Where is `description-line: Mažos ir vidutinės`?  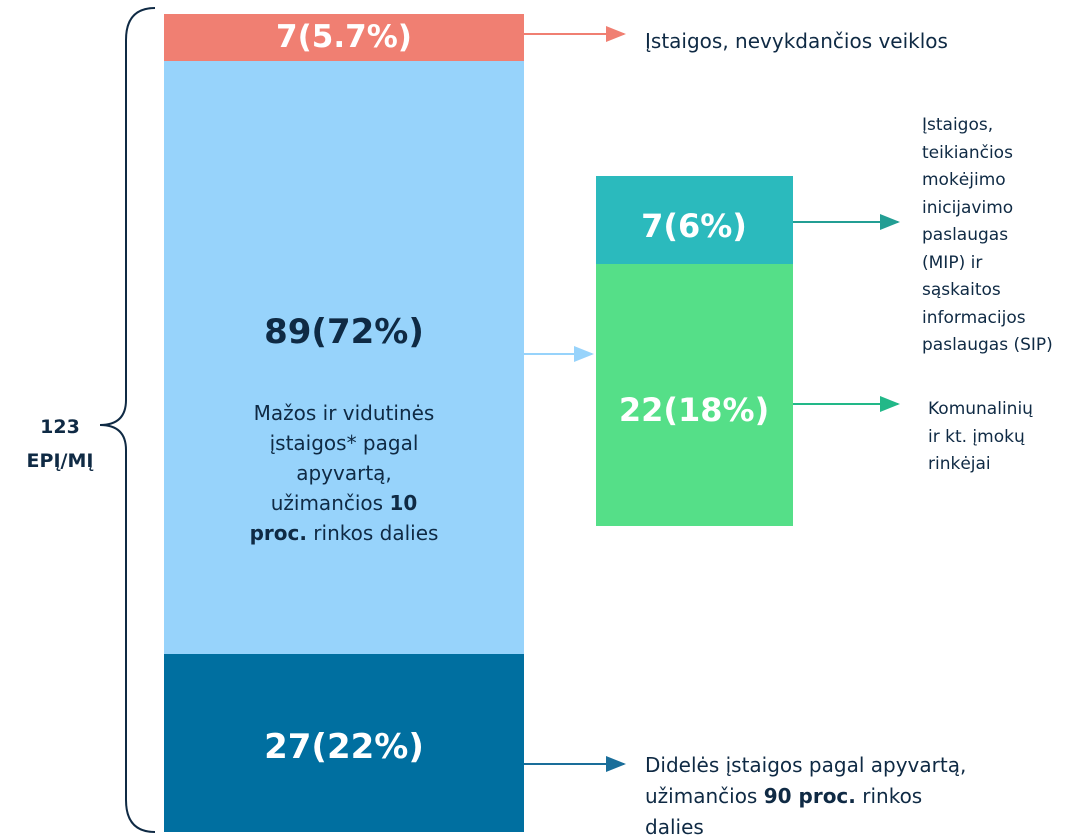
description-line: Mažos ir vidutinės is located at coordinates (344, 413).